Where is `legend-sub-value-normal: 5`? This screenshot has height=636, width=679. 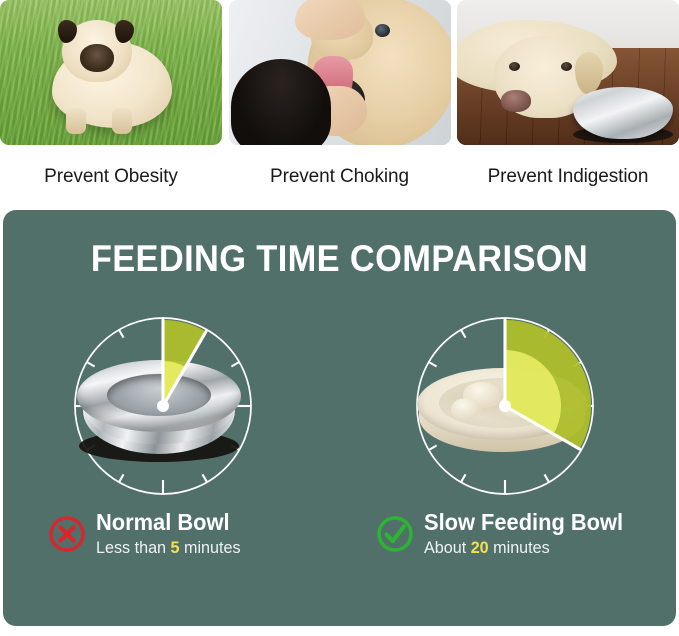
legend-sub-value-normal: 5 is located at coordinates (175, 547).